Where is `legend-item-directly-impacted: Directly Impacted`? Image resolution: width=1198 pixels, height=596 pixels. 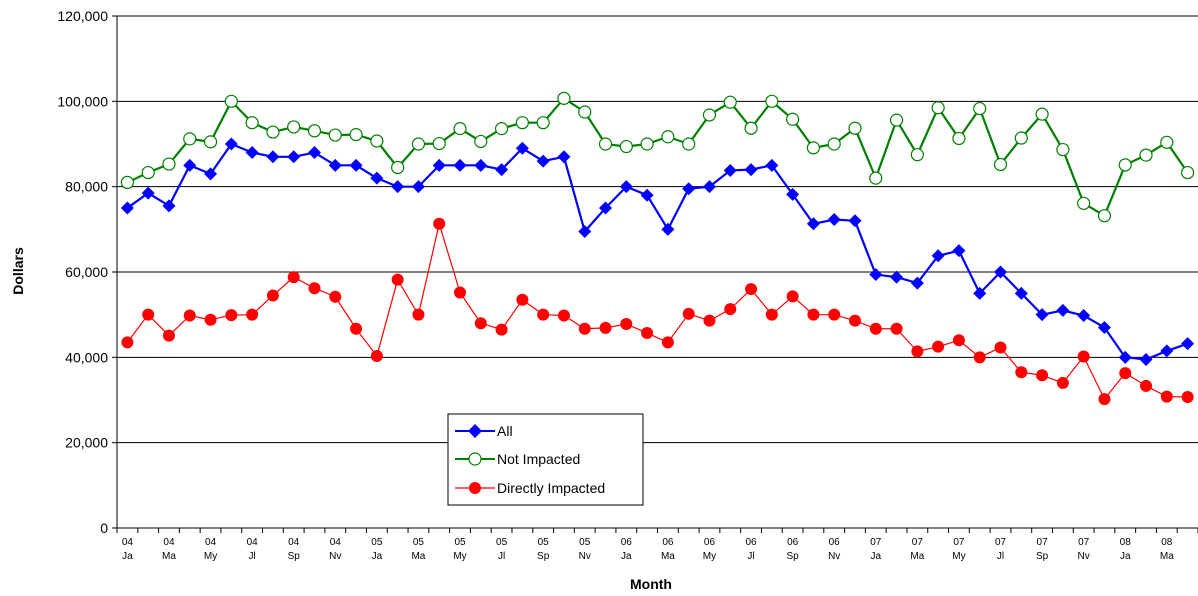
legend-item-directly-impacted: Directly Impacted is located at coordinates (530, 488).